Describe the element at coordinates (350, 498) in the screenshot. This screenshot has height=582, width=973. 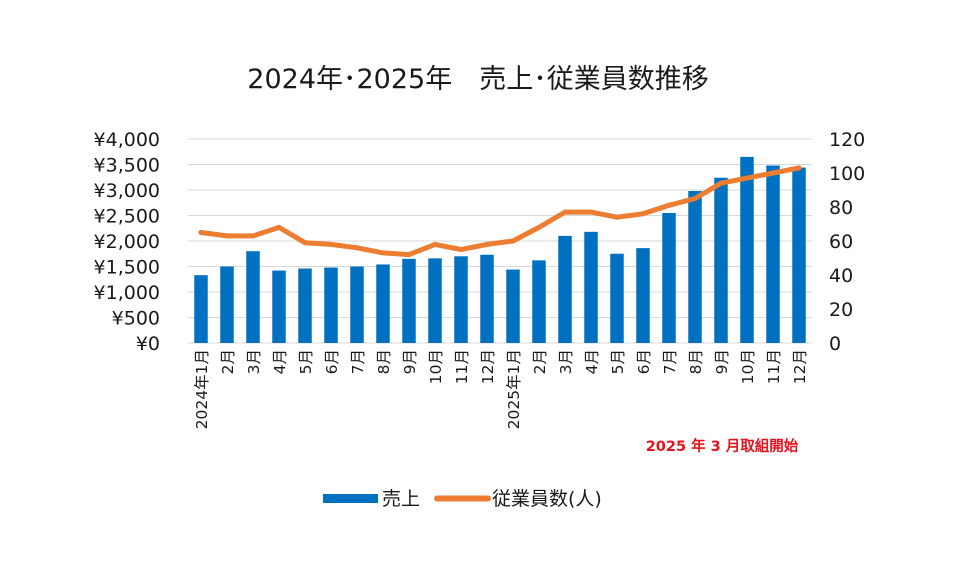
I see `legend-swatch-sales` at that location.